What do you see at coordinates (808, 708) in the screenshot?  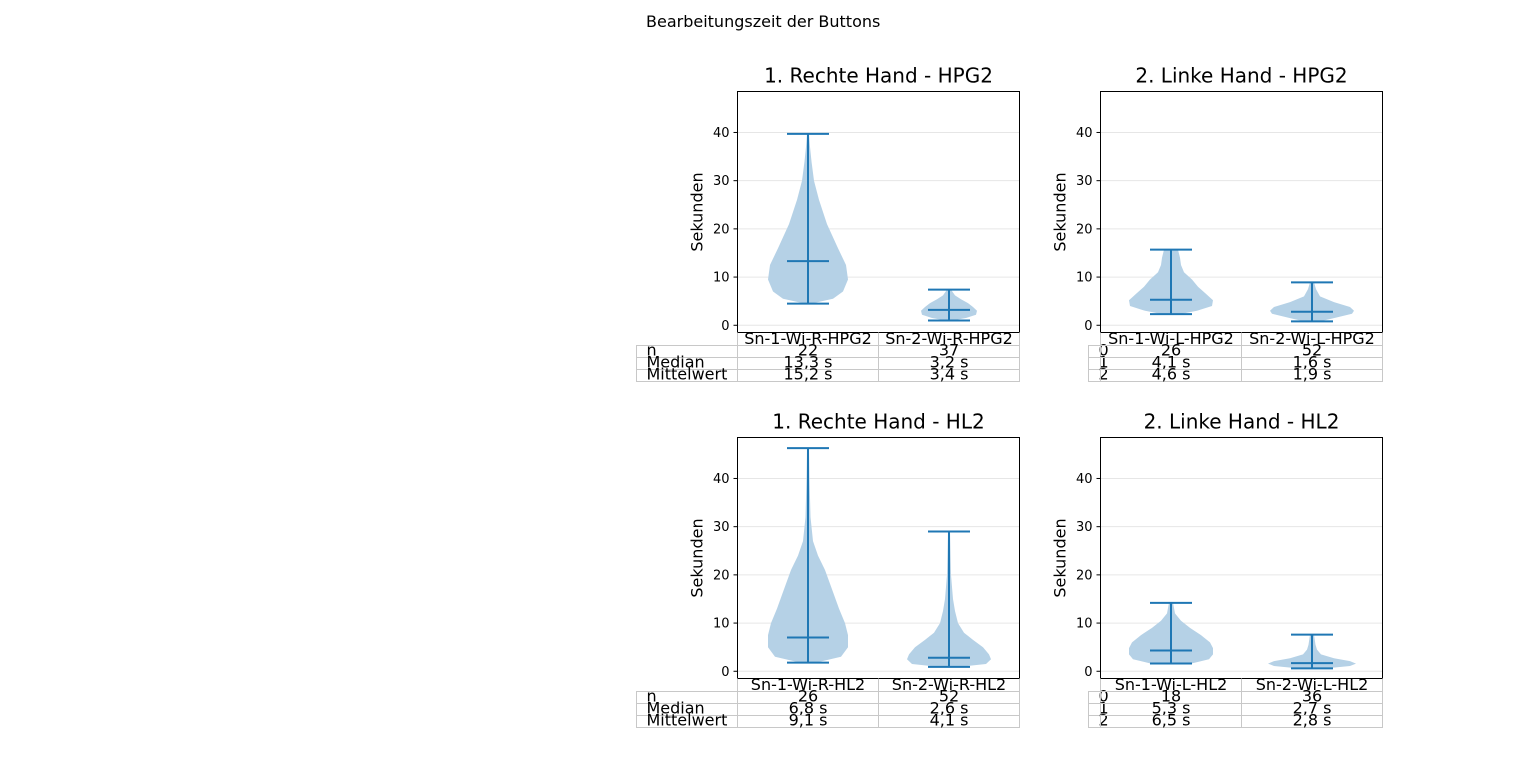 I see `table-cell: 6,8 s` at bounding box center [808, 708].